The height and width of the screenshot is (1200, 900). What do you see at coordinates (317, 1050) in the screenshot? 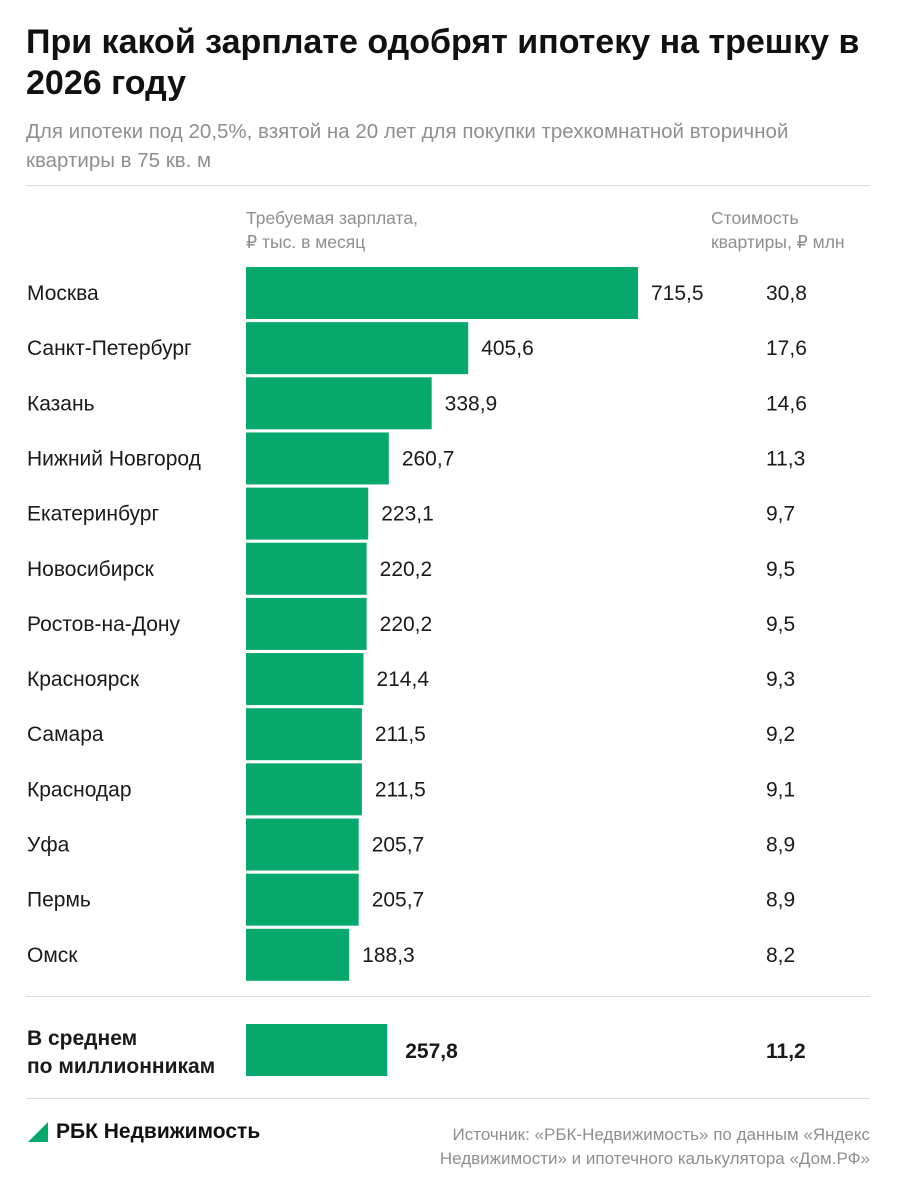
I see `summary-bar` at bounding box center [317, 1050].